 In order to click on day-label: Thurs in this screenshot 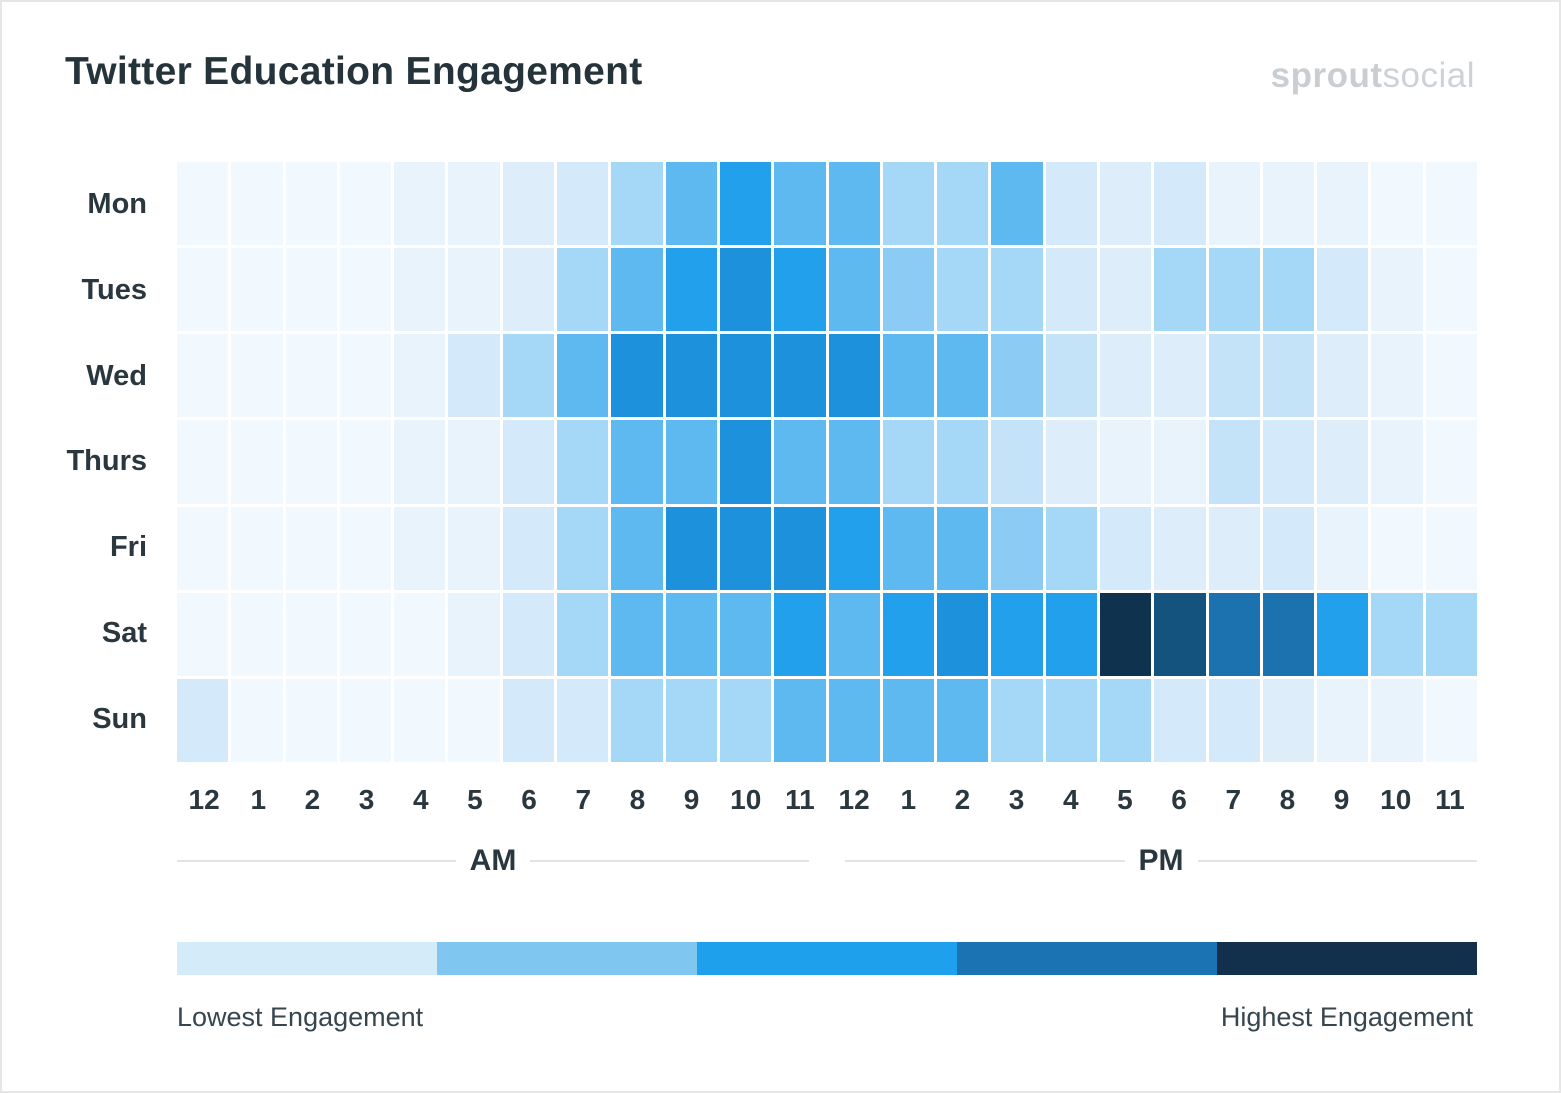, I will do `click(106, 461)`.